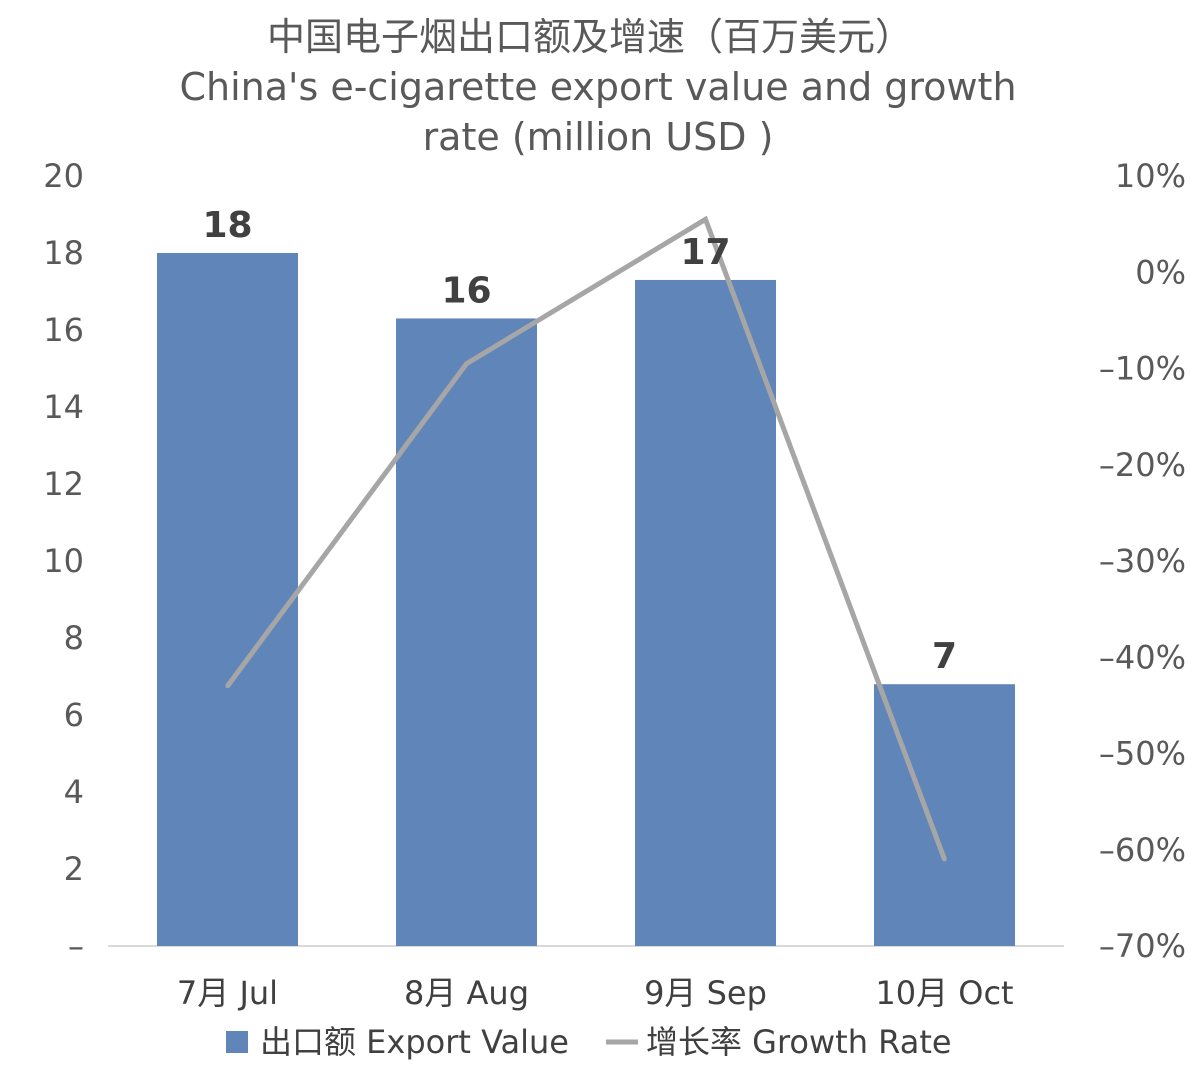 The image size is (1200, 1087). I want to click on legend: 出口额 Export Value 增长率 Growth Rate, so click(589, 1042).